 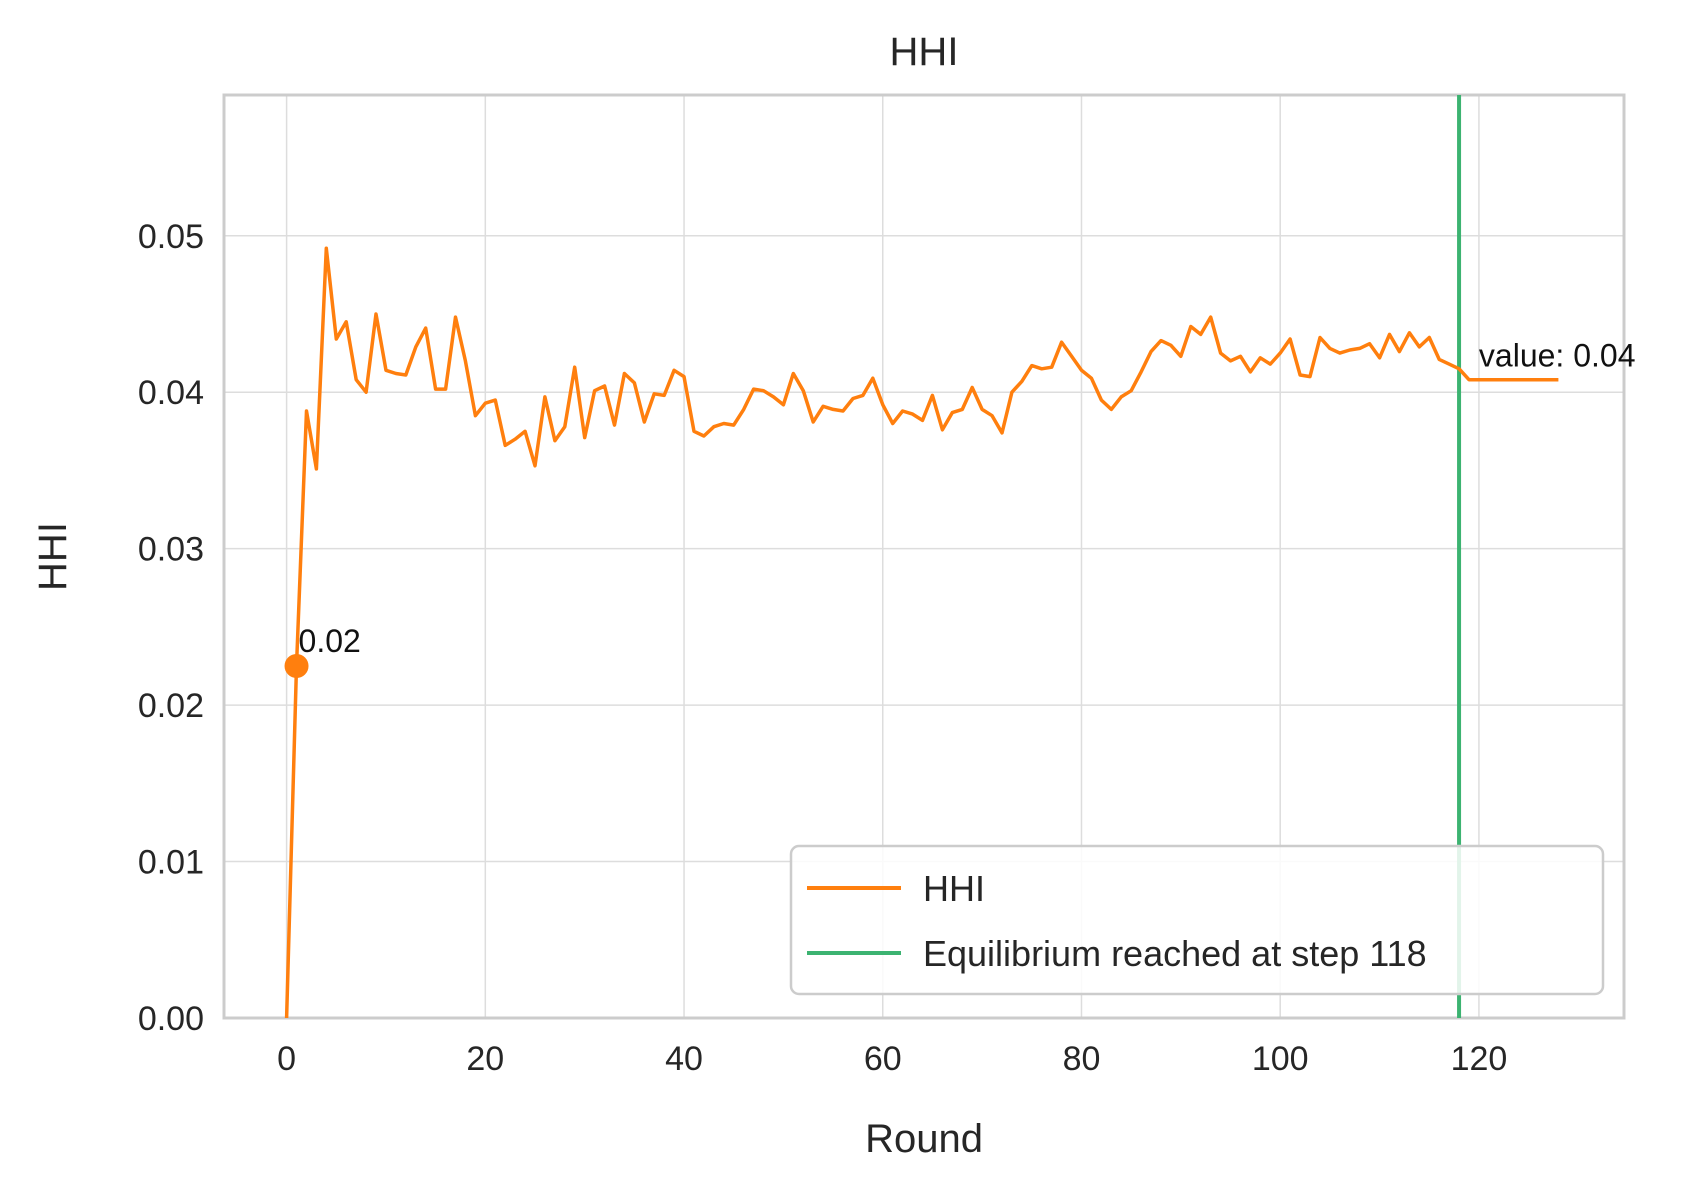 What do you see at coordinates (171, 237) in the screenshot?
I see `y-tick-label: 0.05` at bounding box center [171, 237].